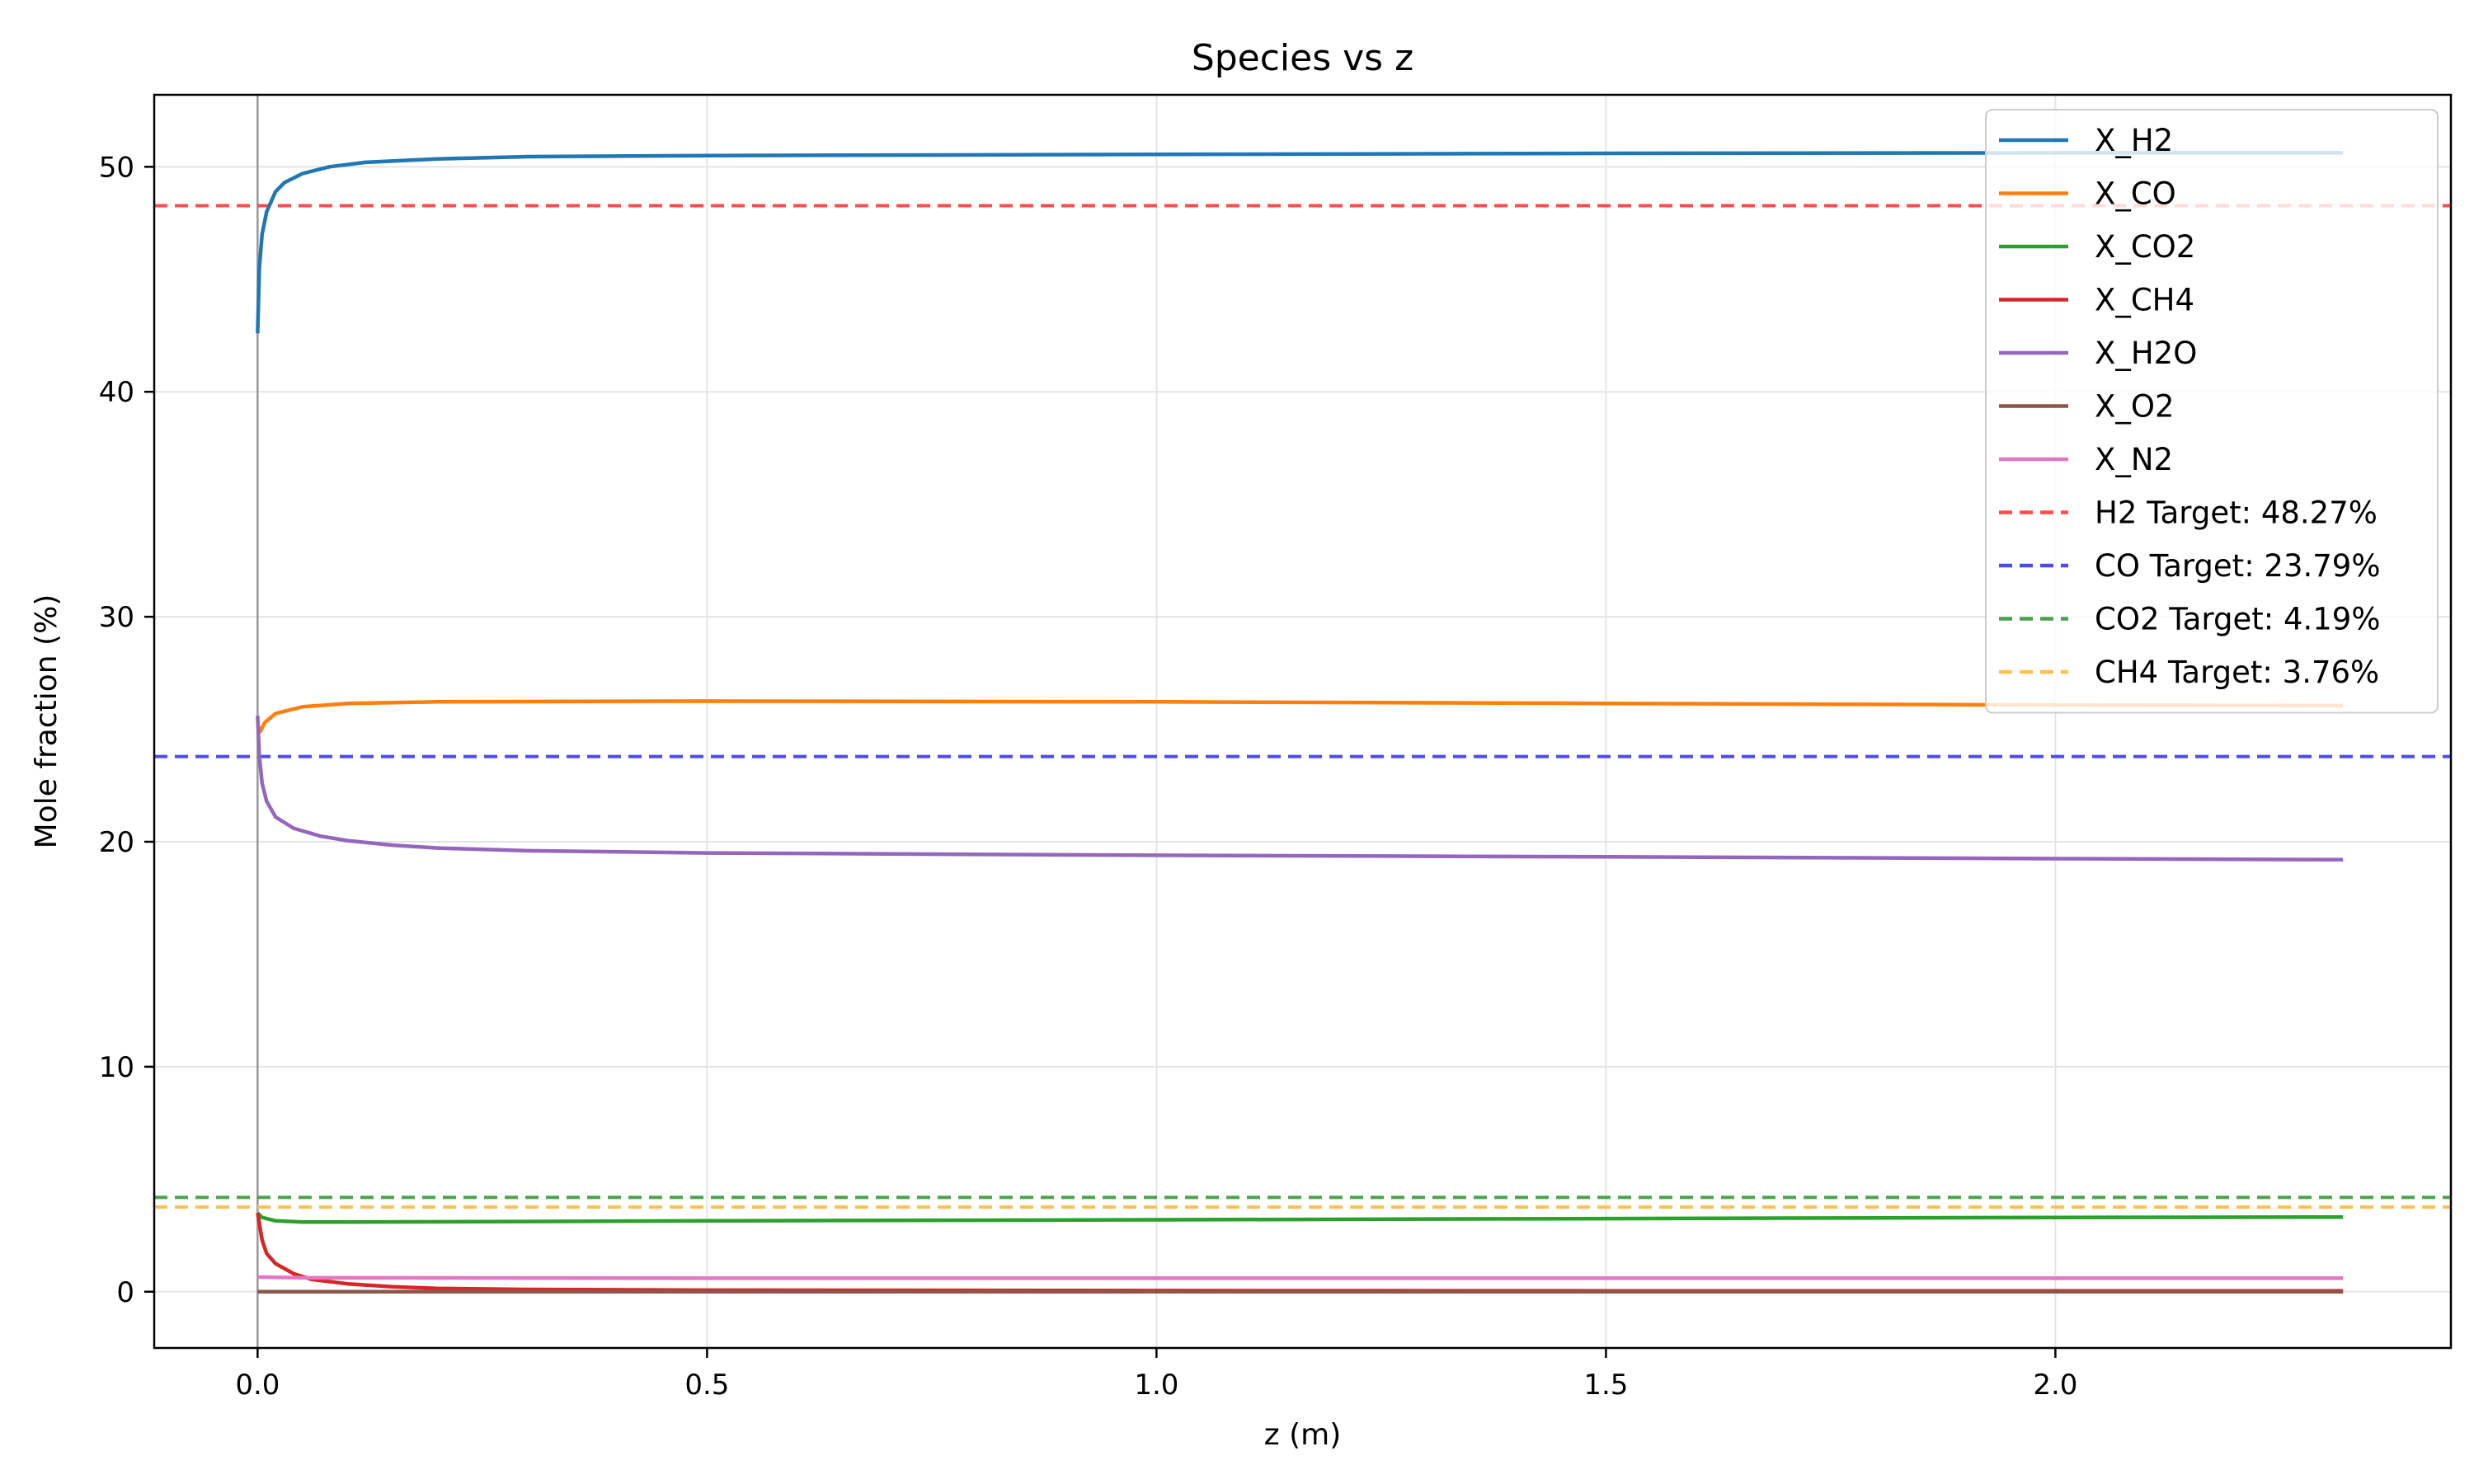 Image resolution: width=2474 pixels, height=1484 pixels. I want to click on x-tick-label-1: 0.5, so click(706, 1385).